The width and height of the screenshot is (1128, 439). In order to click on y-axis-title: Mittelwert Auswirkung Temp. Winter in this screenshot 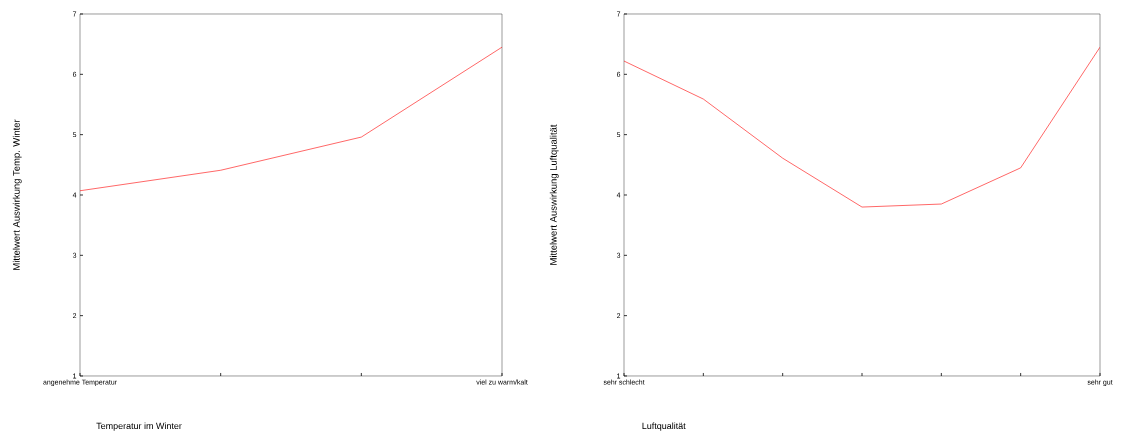, I will do `click(17, 194)`.